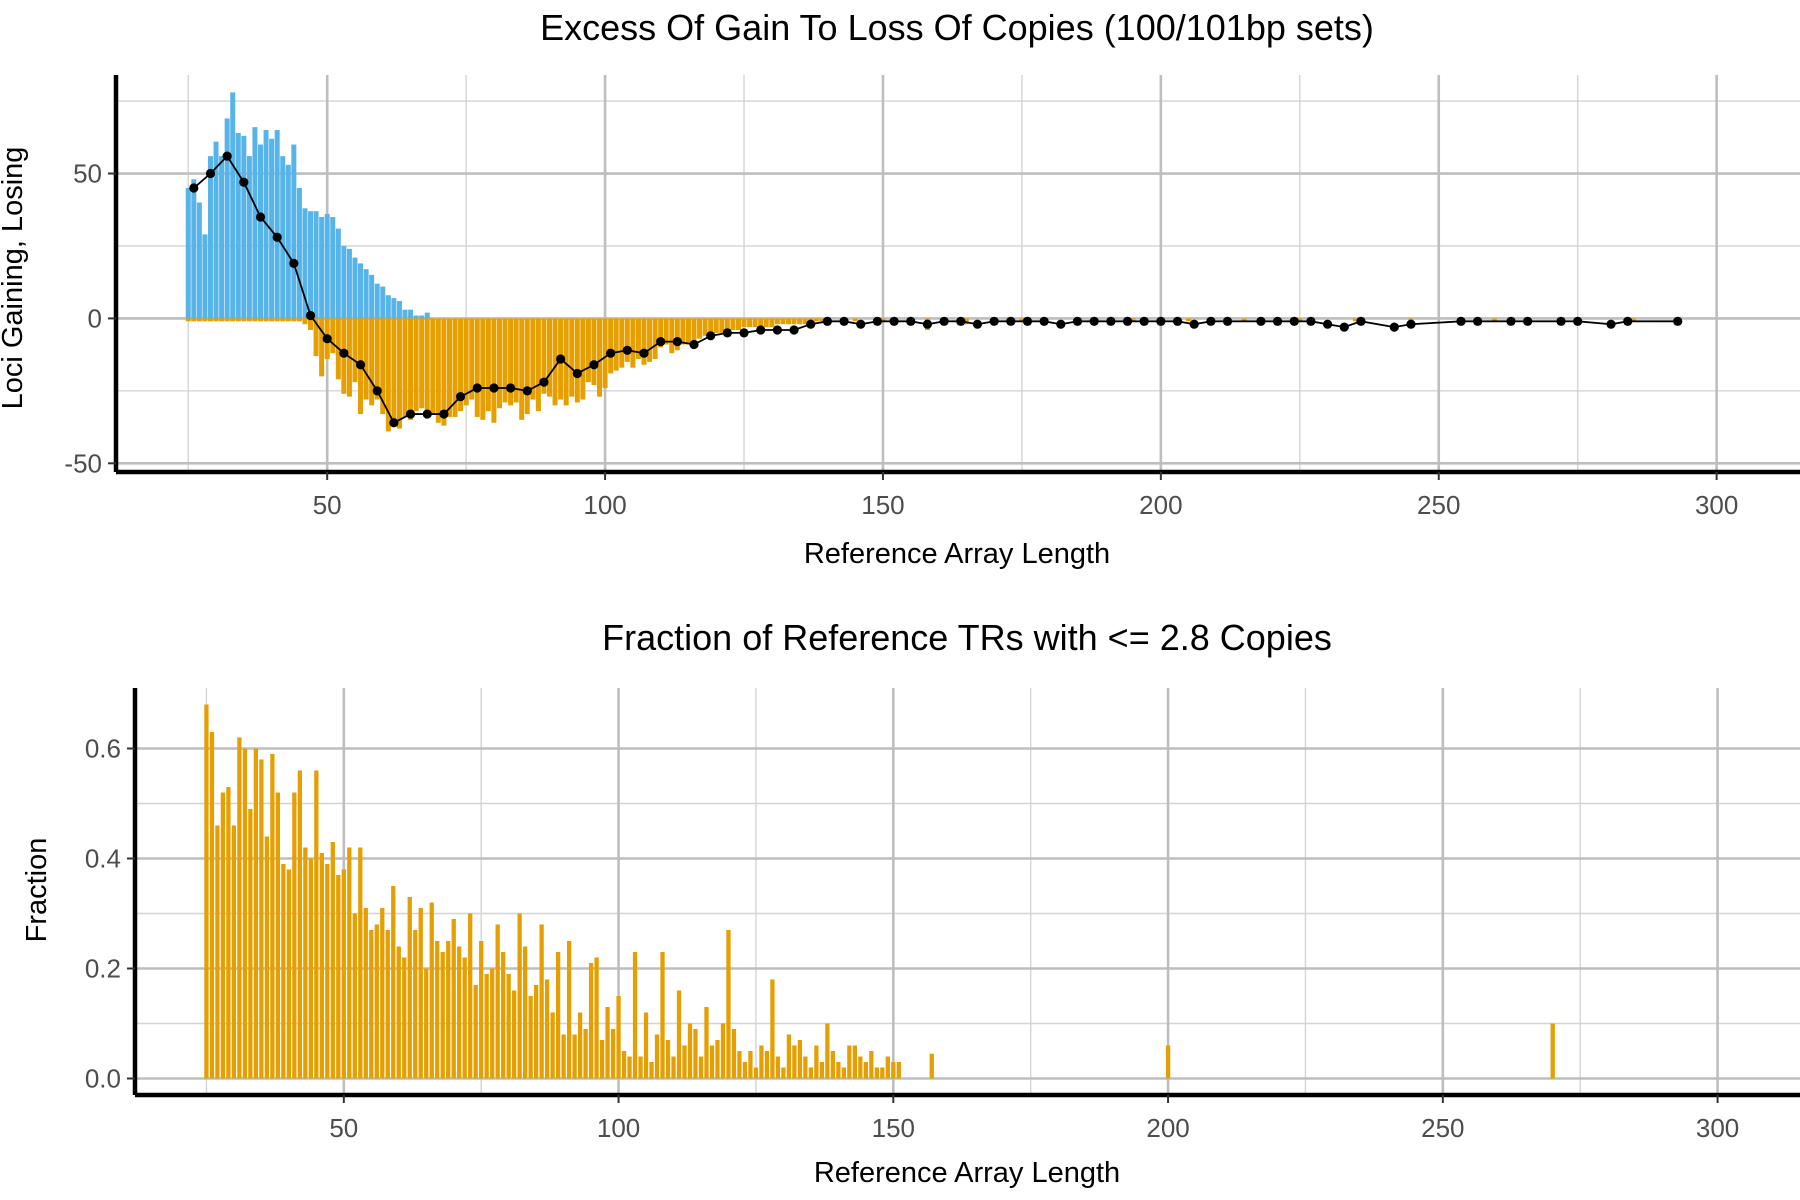  I want to click on y-axis-title-gain-loss: Loci Gaining, Losing, so click(14, 278).